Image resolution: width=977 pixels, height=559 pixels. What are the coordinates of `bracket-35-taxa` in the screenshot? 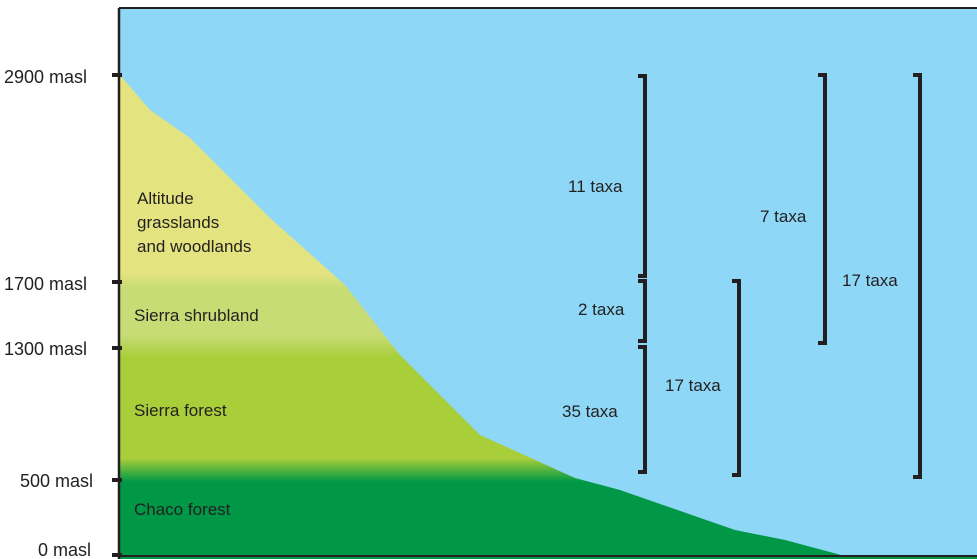 It's located at (642, 409).